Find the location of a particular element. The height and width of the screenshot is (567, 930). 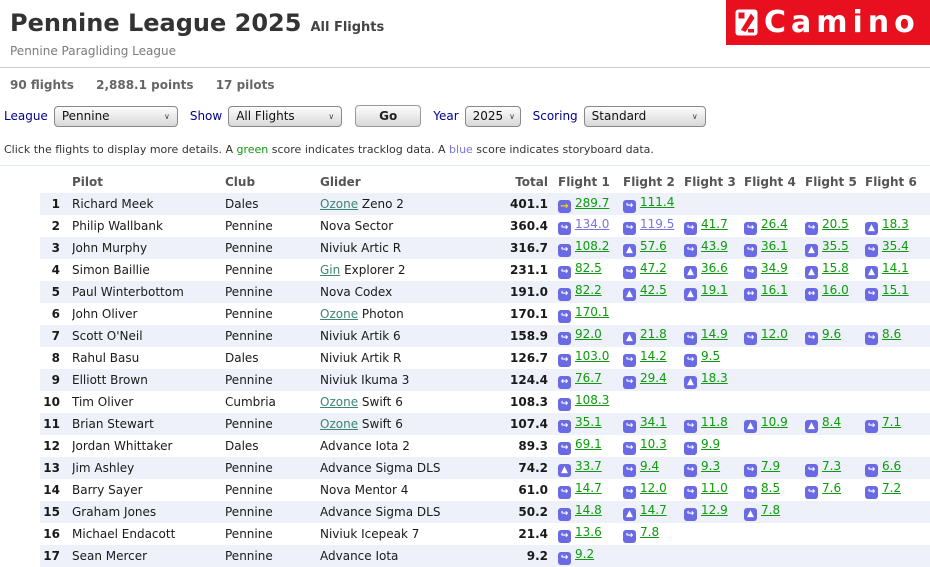

flight-score-link: 14.9 is located at coordinates (714, 334).